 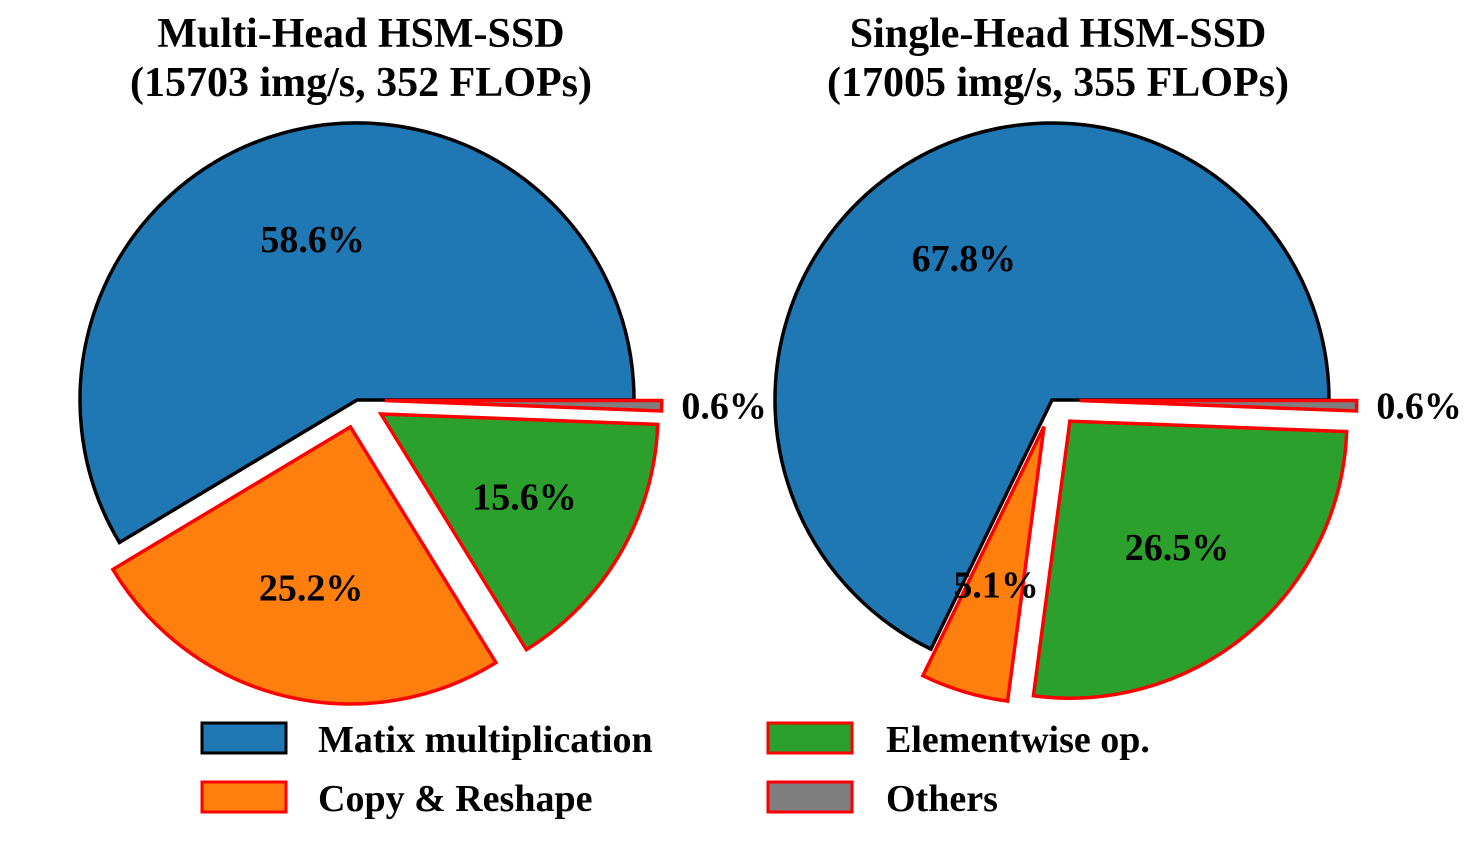 What do you see at coordinates (964, 259) in the screenshot?
I see `pie-2-label-matix-multiplication: 67.8%` at bounding box center [964, 259].